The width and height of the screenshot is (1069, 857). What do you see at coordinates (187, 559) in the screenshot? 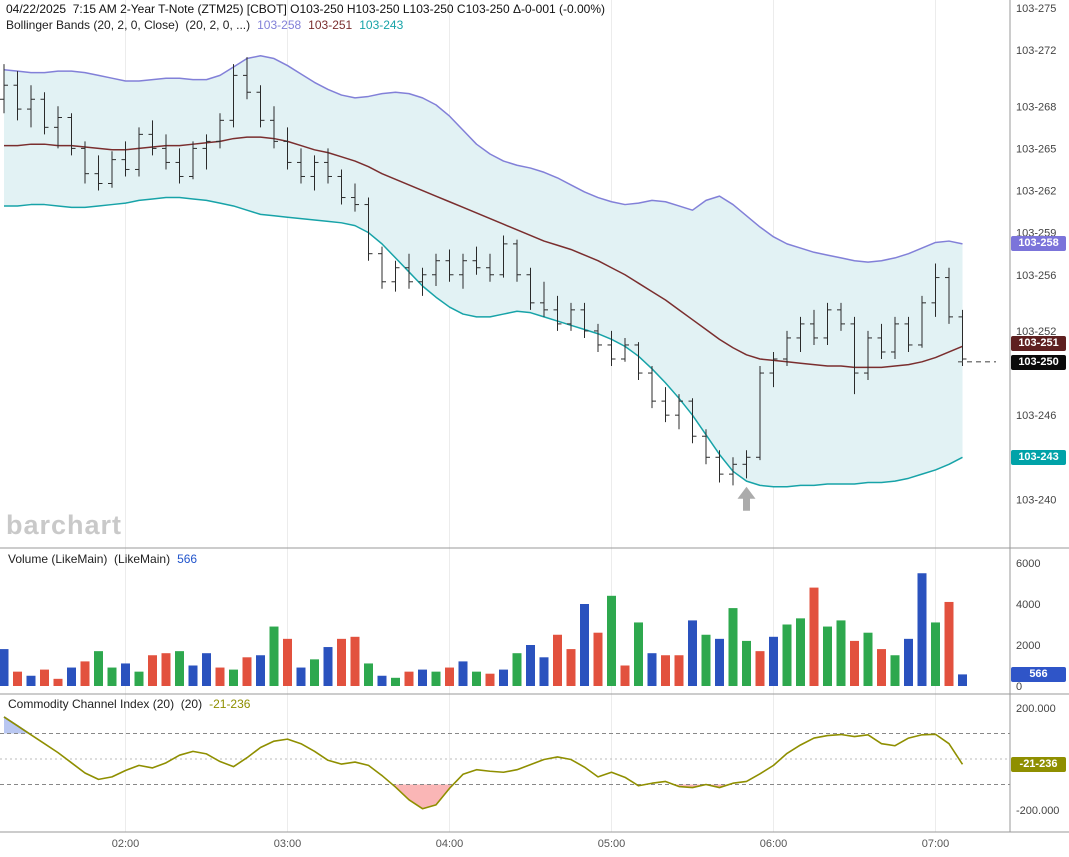
I see `volume-current-value: 566` at bounding box center [187, 559].